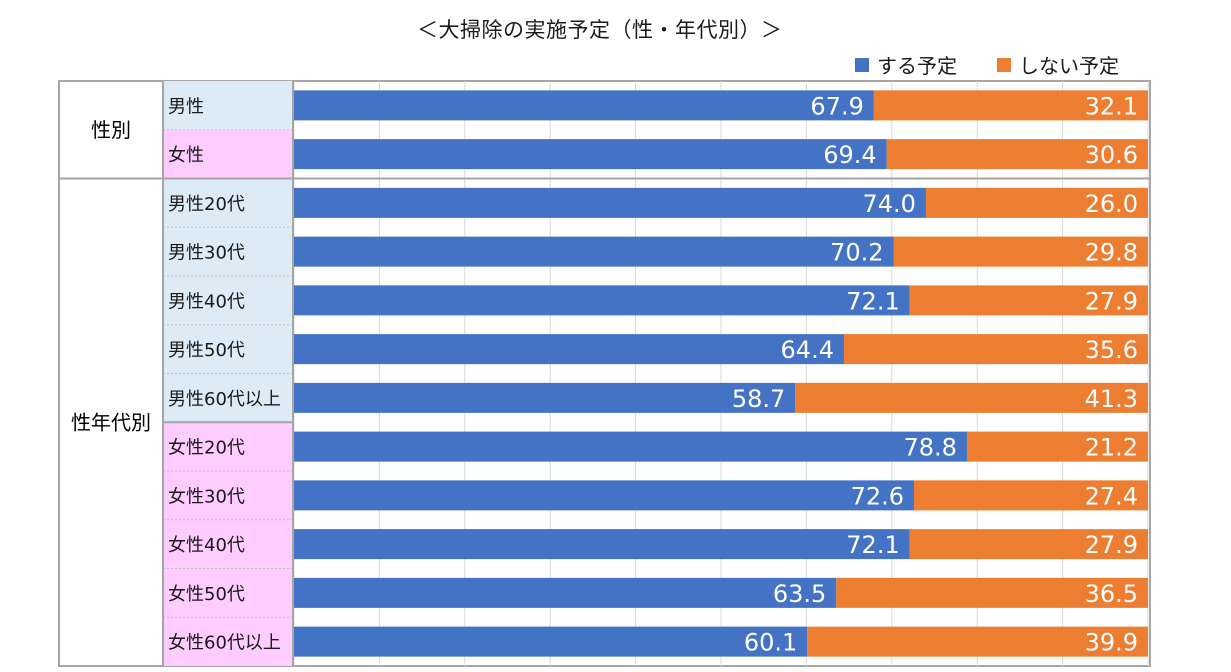 The height and width of the screenshot is (672, 1231). What do you see at coordinates (1111, 106) in the screenshot?
I see `data-label-no: 32.1` at bounding box center [1111, 106].